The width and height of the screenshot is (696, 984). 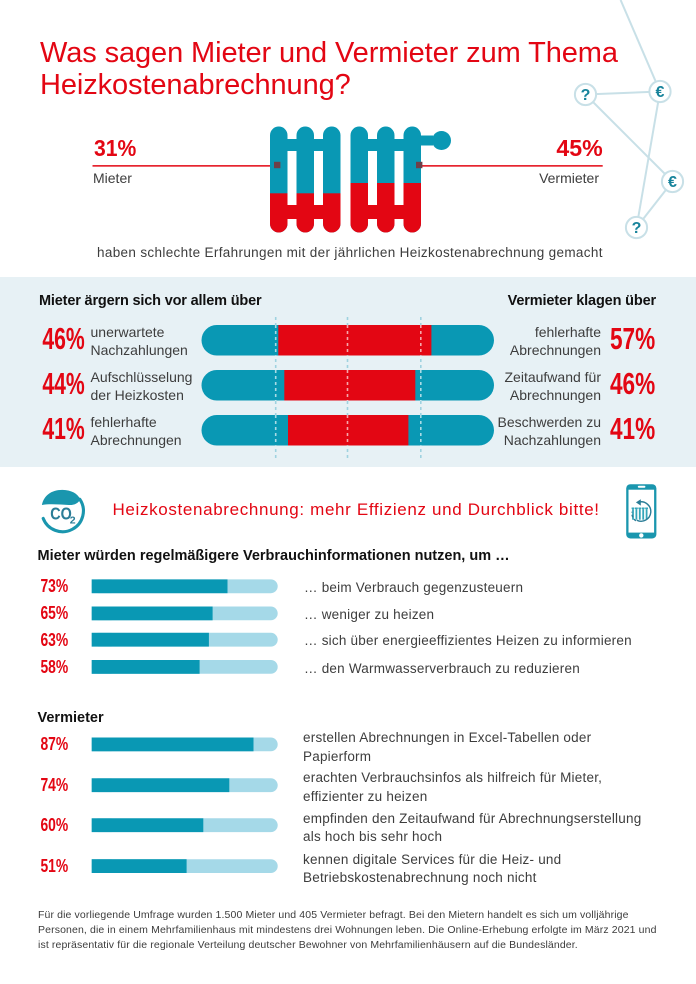 What do you see at coordinates (61, 514) in the screenshot?
I see `svg-text: CO` at bounding box center [61, 514].